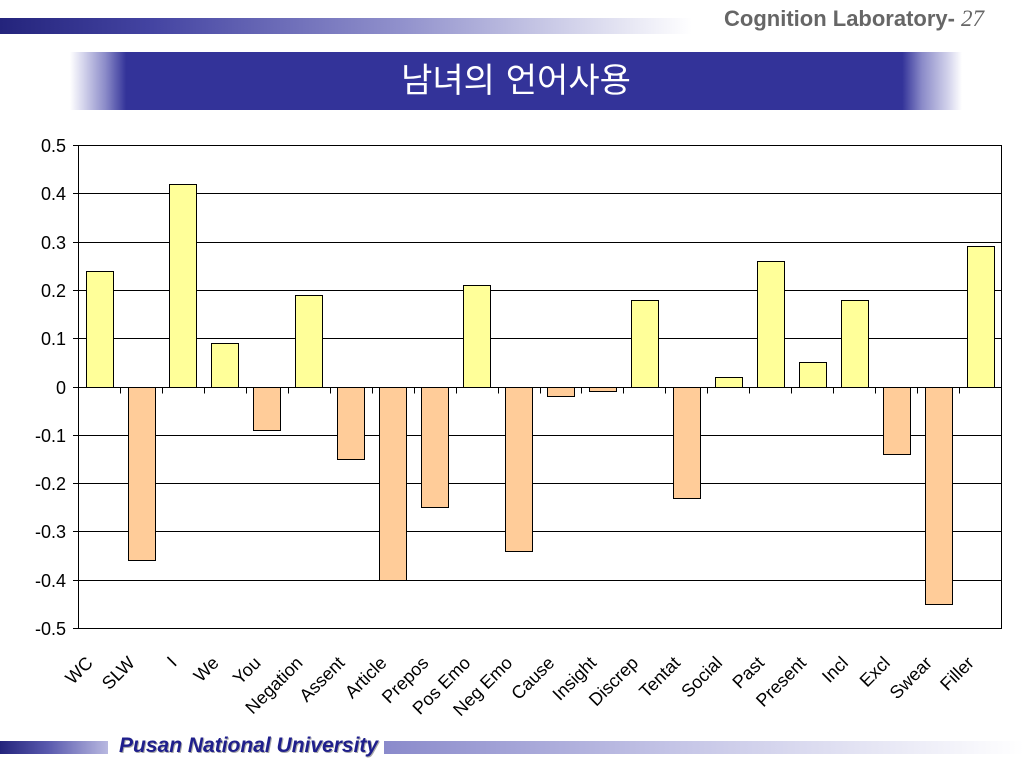 The image size is (1024, 768). I want to click on slide-title: 남녀의 언어사용, so click(516, 81).